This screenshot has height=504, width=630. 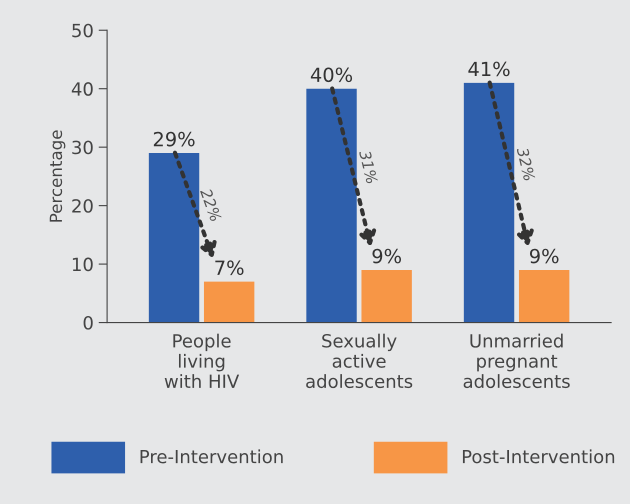 What do you see at coordinates (58, 176) in the screenshot?
I see `y-axis-title: Percentage` at bounding box center [58, 176].